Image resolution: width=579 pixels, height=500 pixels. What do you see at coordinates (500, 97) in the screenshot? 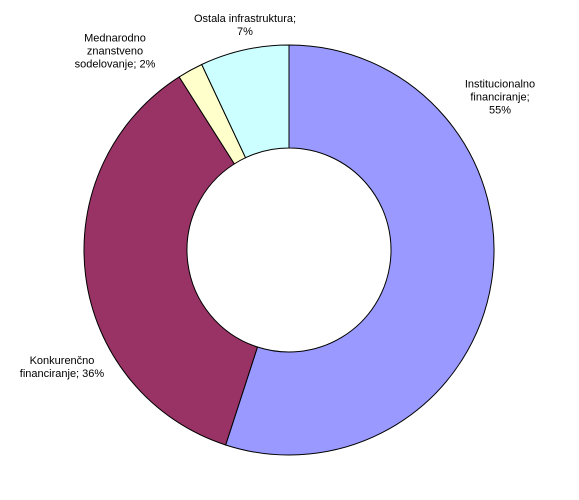
I see `data-label: Institucionalno financiranje; 55%` at bounding box center [500, 97].